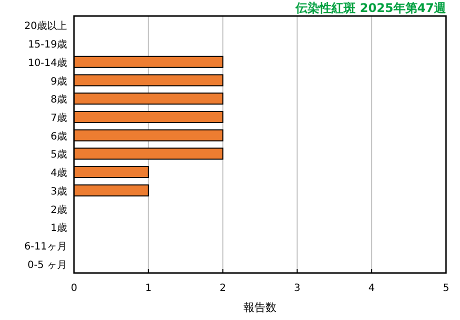 The height and width of the screenshot is (320, 460). What do you see at coordinates (370, 8) in the screenshot?
I see `chart-title: 伝染性紅斑 2025年第47週` at bounding box center [370, 8].